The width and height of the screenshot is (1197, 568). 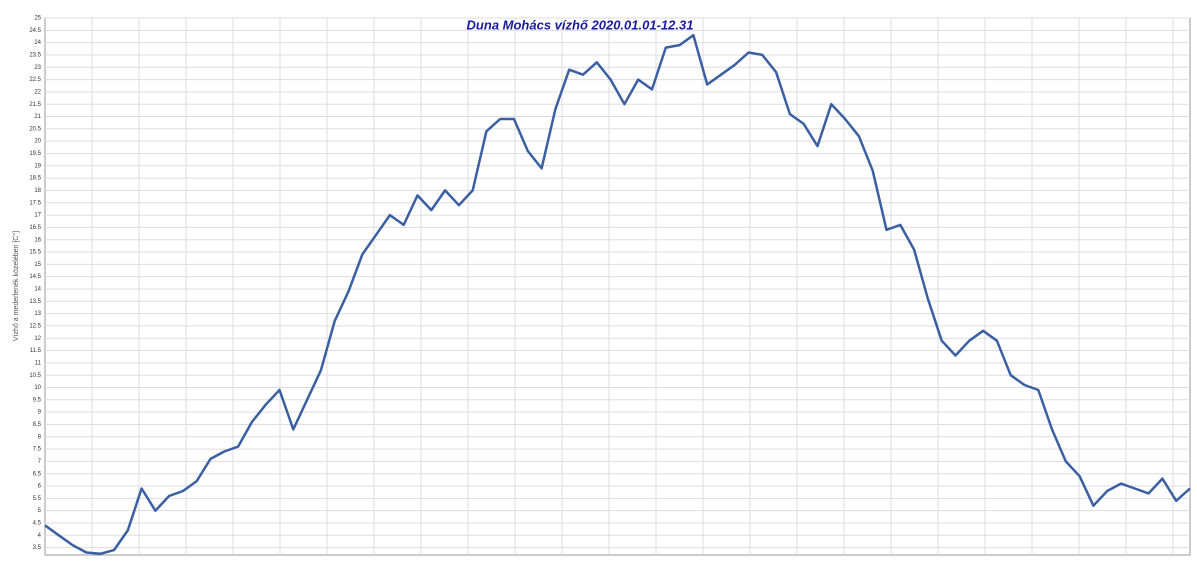 What do you see at coordinates (37, 314) in the screenshot?
I see `y-tick-label: 13` at bounding box center [37, 314].